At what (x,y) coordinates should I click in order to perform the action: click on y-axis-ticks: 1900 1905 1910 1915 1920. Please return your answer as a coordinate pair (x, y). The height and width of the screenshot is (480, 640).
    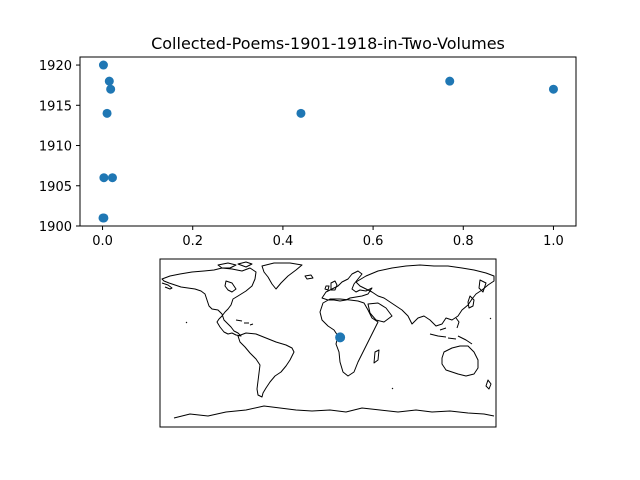
    Looking at the image, I should click on (59, 147).